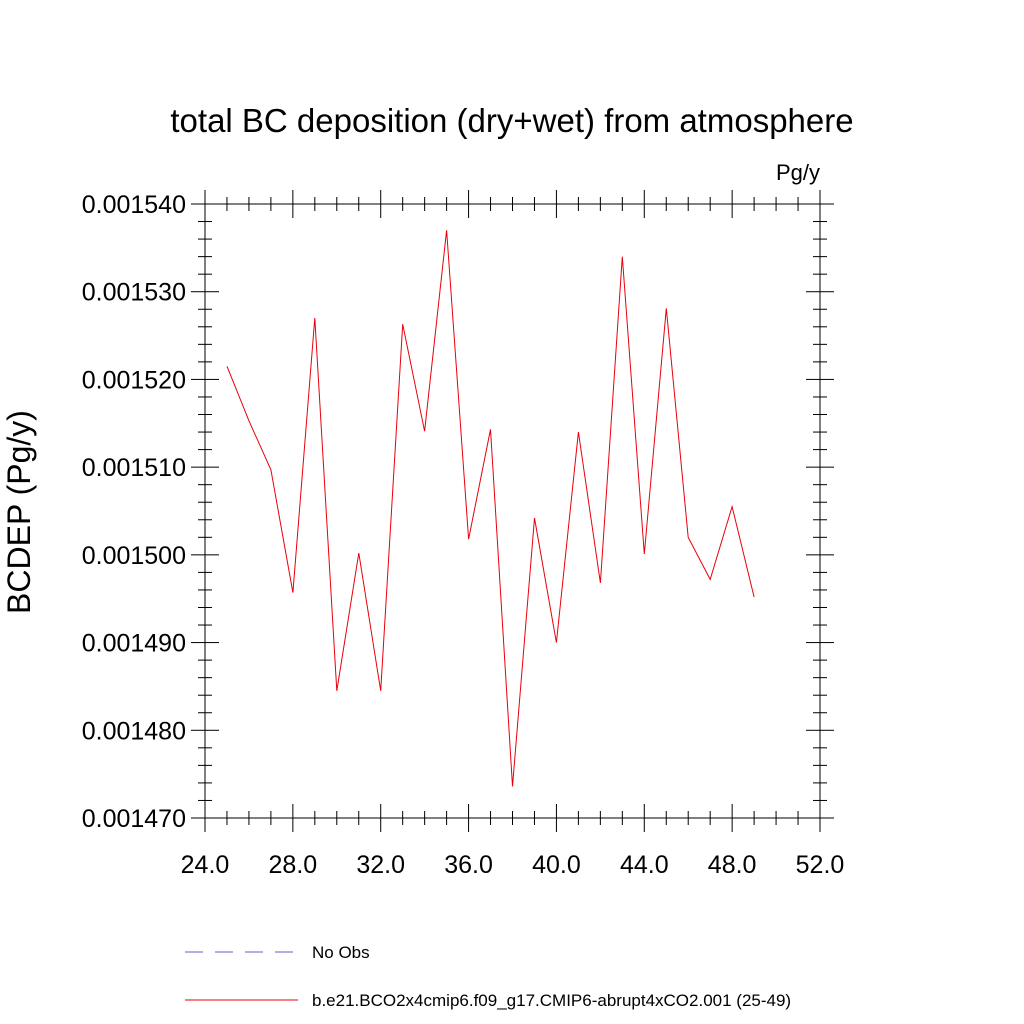 The image size is (1024, 1024). I want to click on y-tick-label: 0.001490, so click(134, 644).